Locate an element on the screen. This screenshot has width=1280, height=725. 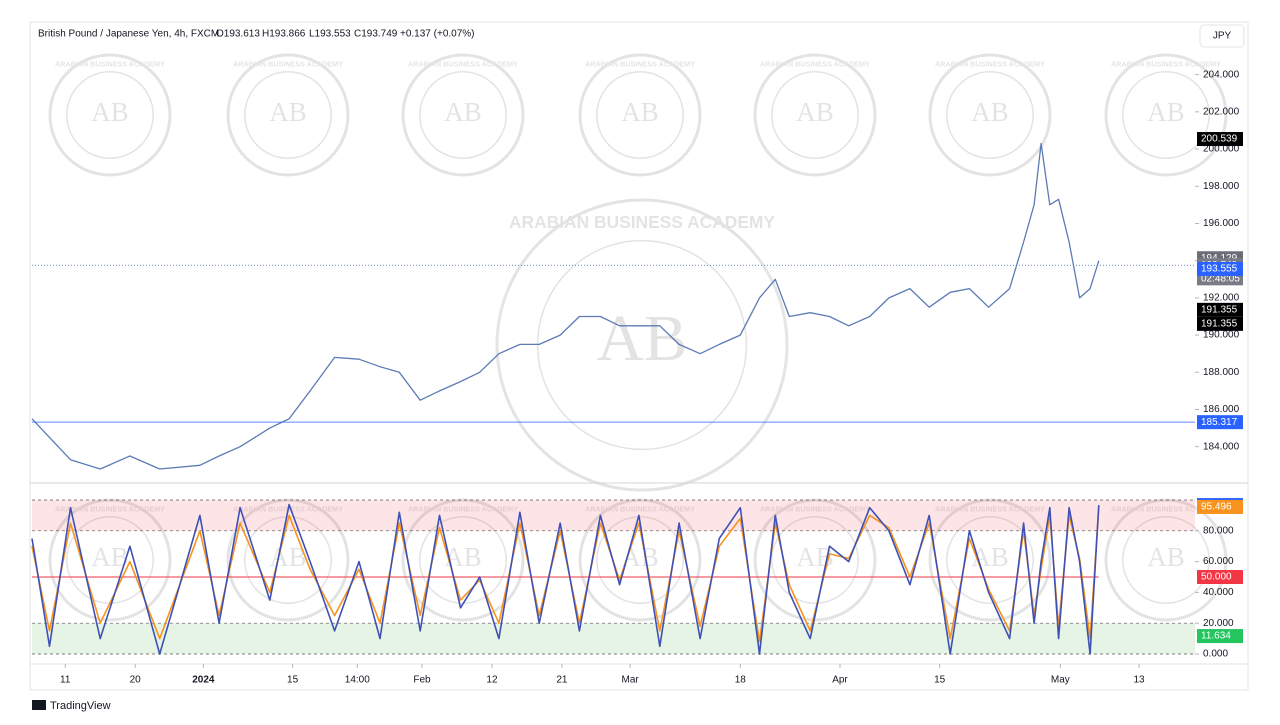
footer-brand: TradingView is located at coordinates (80, 706).